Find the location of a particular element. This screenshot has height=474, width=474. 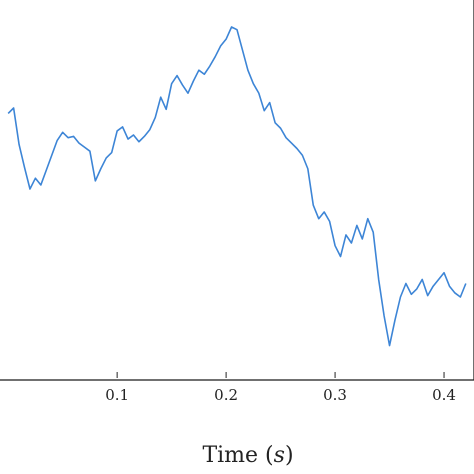

x-axis-title-main: Time ( is located at coordinates (237, 455).